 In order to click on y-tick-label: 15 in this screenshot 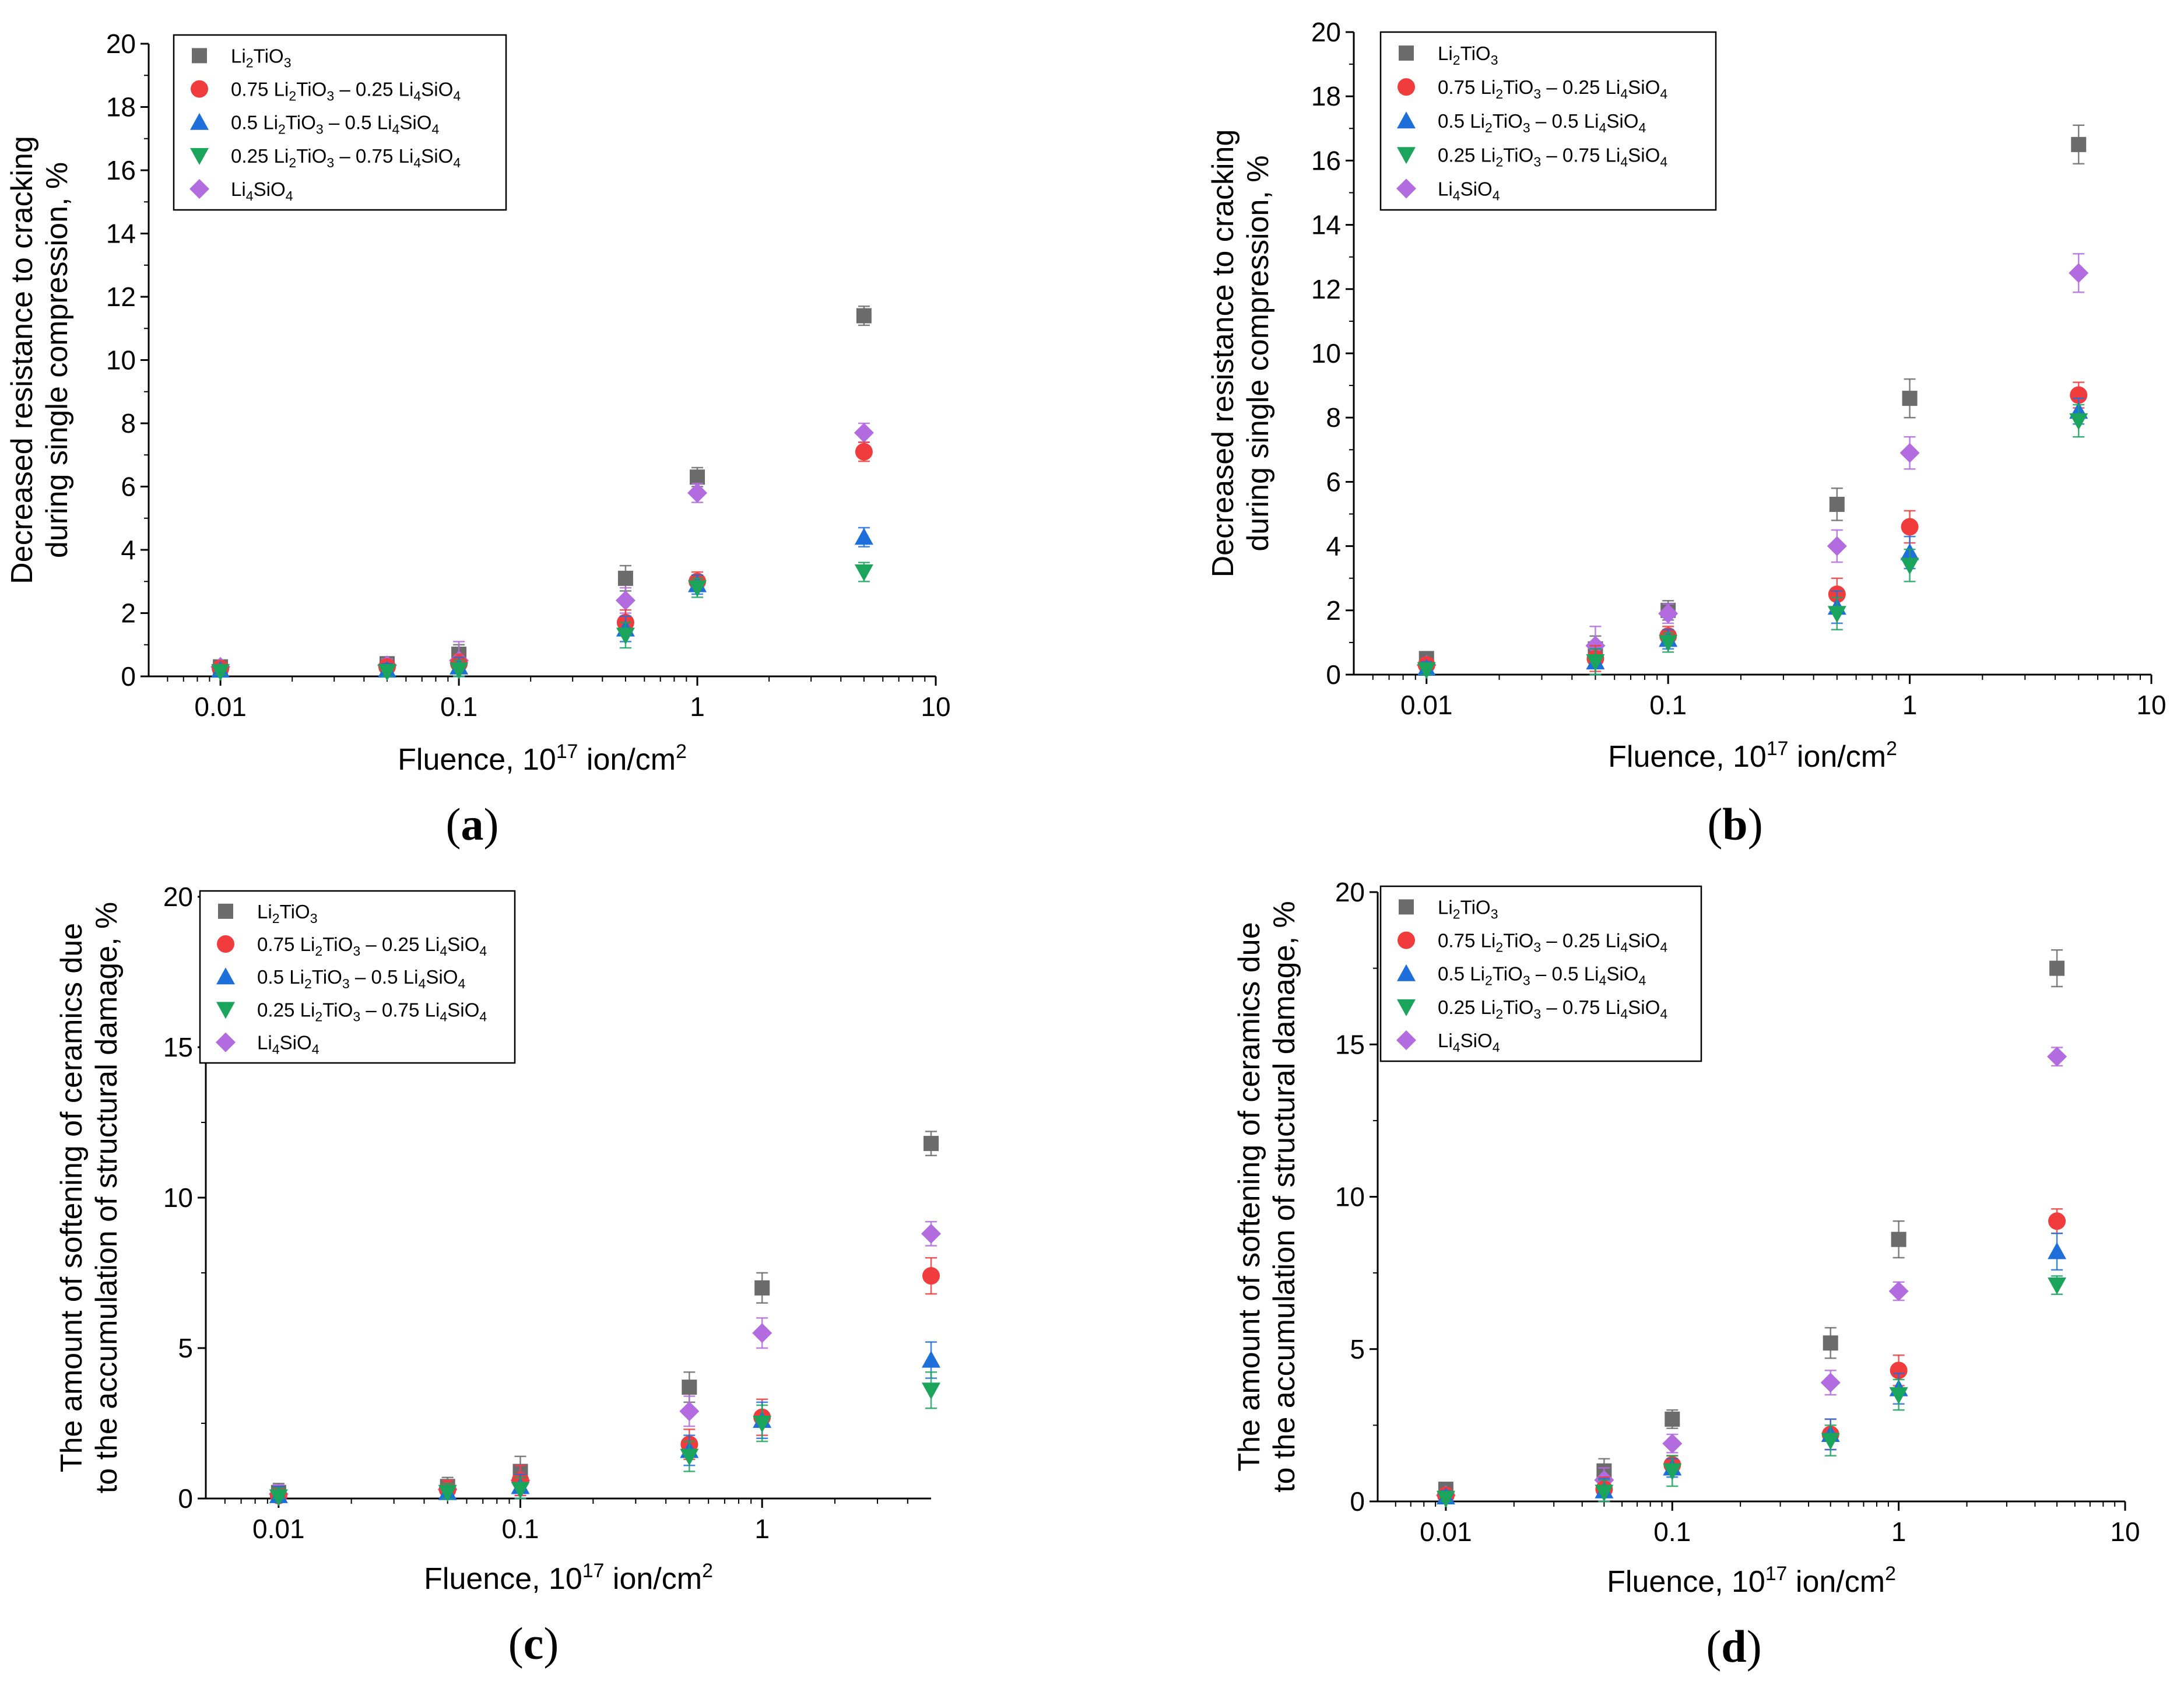, I will do `click(1350, 1044)`.